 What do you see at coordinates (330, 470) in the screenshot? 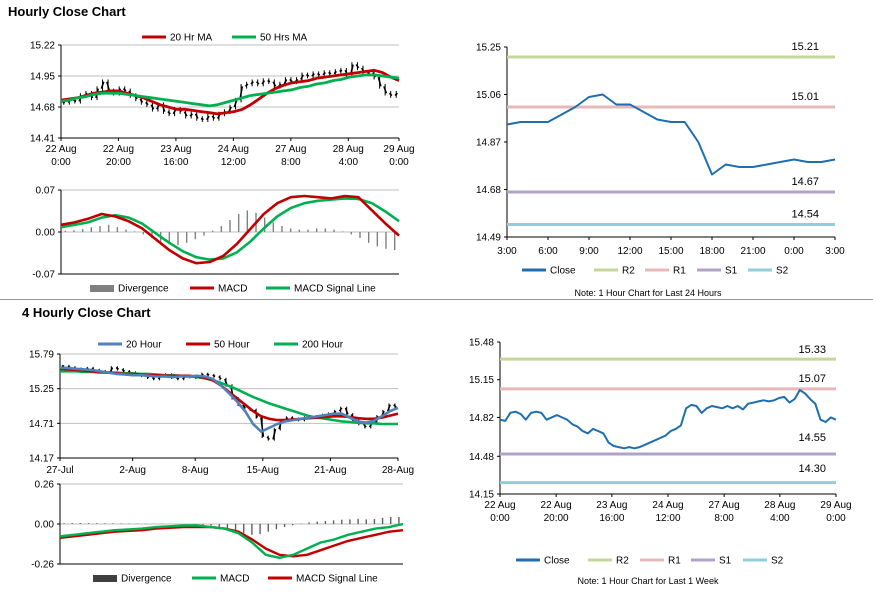
I see `four-hourly-price-xtick-label: 21-Aug` at bounding box center [330, 470].